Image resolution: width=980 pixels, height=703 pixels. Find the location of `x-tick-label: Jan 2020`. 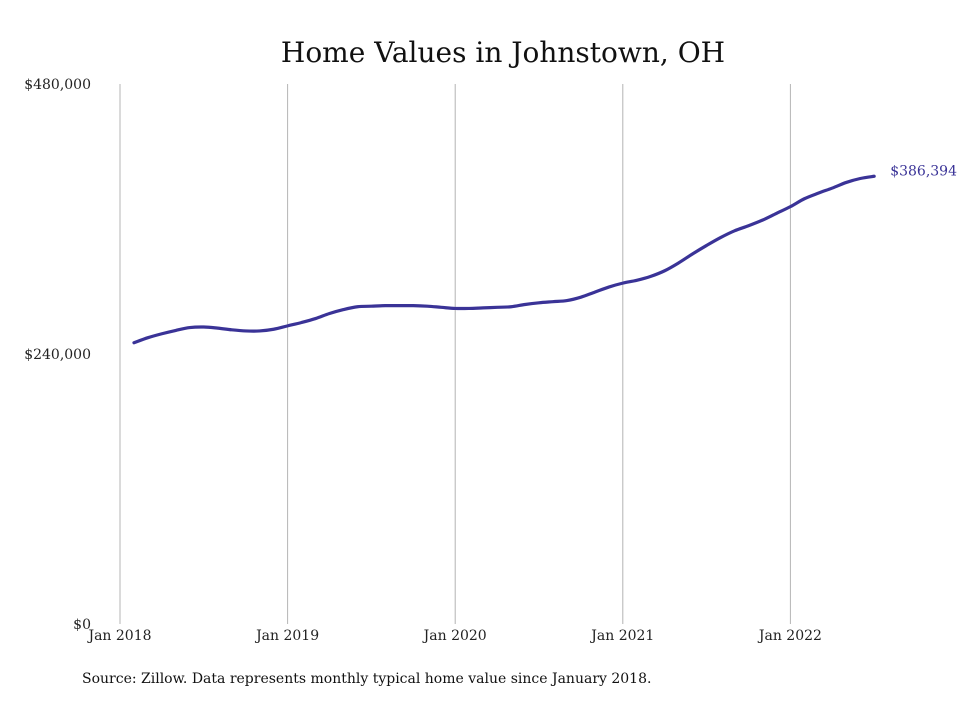

x-tick-label: Jan 2020 is located at coordinates (454, 636).